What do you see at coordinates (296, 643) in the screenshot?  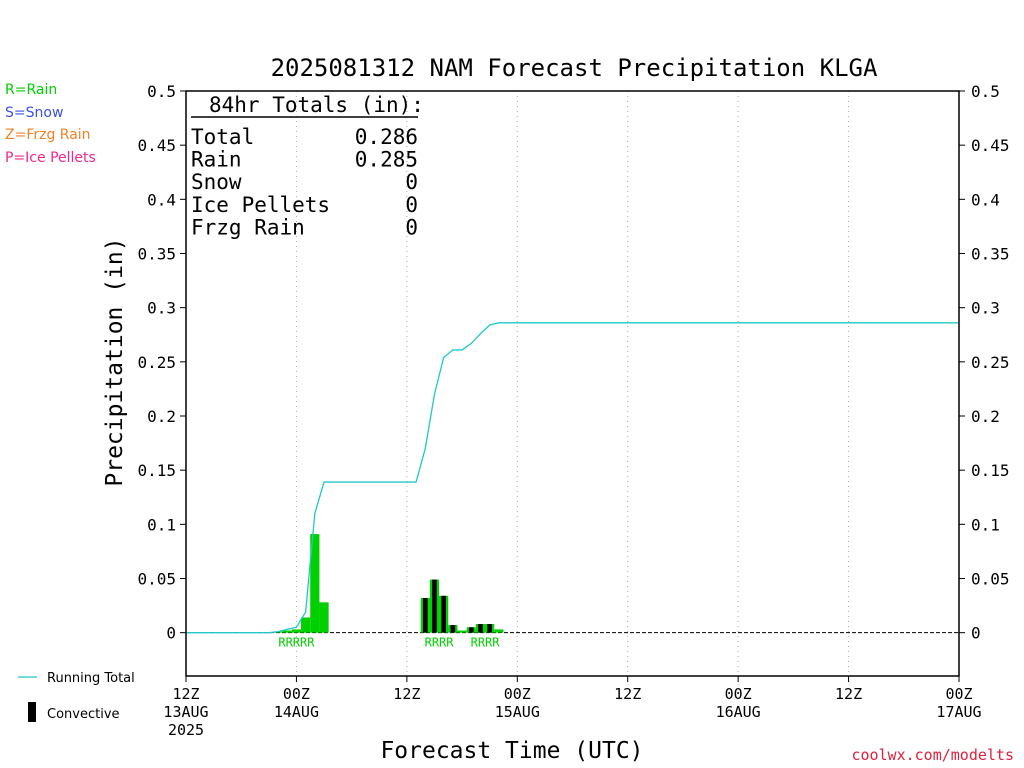 I see `precip-type-marker: RRRRR` at bounding box center [296, 643].